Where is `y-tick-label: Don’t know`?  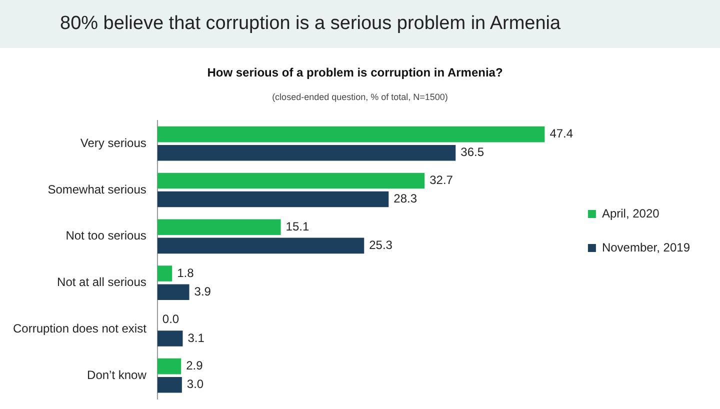
y-tick-label: Don’t know is located at coordinates (117, 375).